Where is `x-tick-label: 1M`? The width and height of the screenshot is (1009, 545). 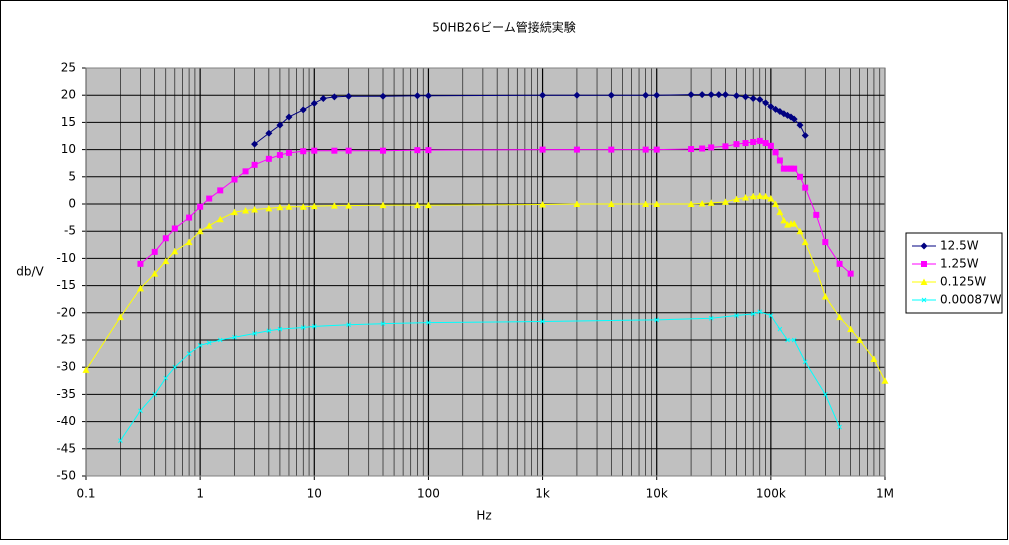 x-tick-label: 1M is located at coordinates (885, 494).